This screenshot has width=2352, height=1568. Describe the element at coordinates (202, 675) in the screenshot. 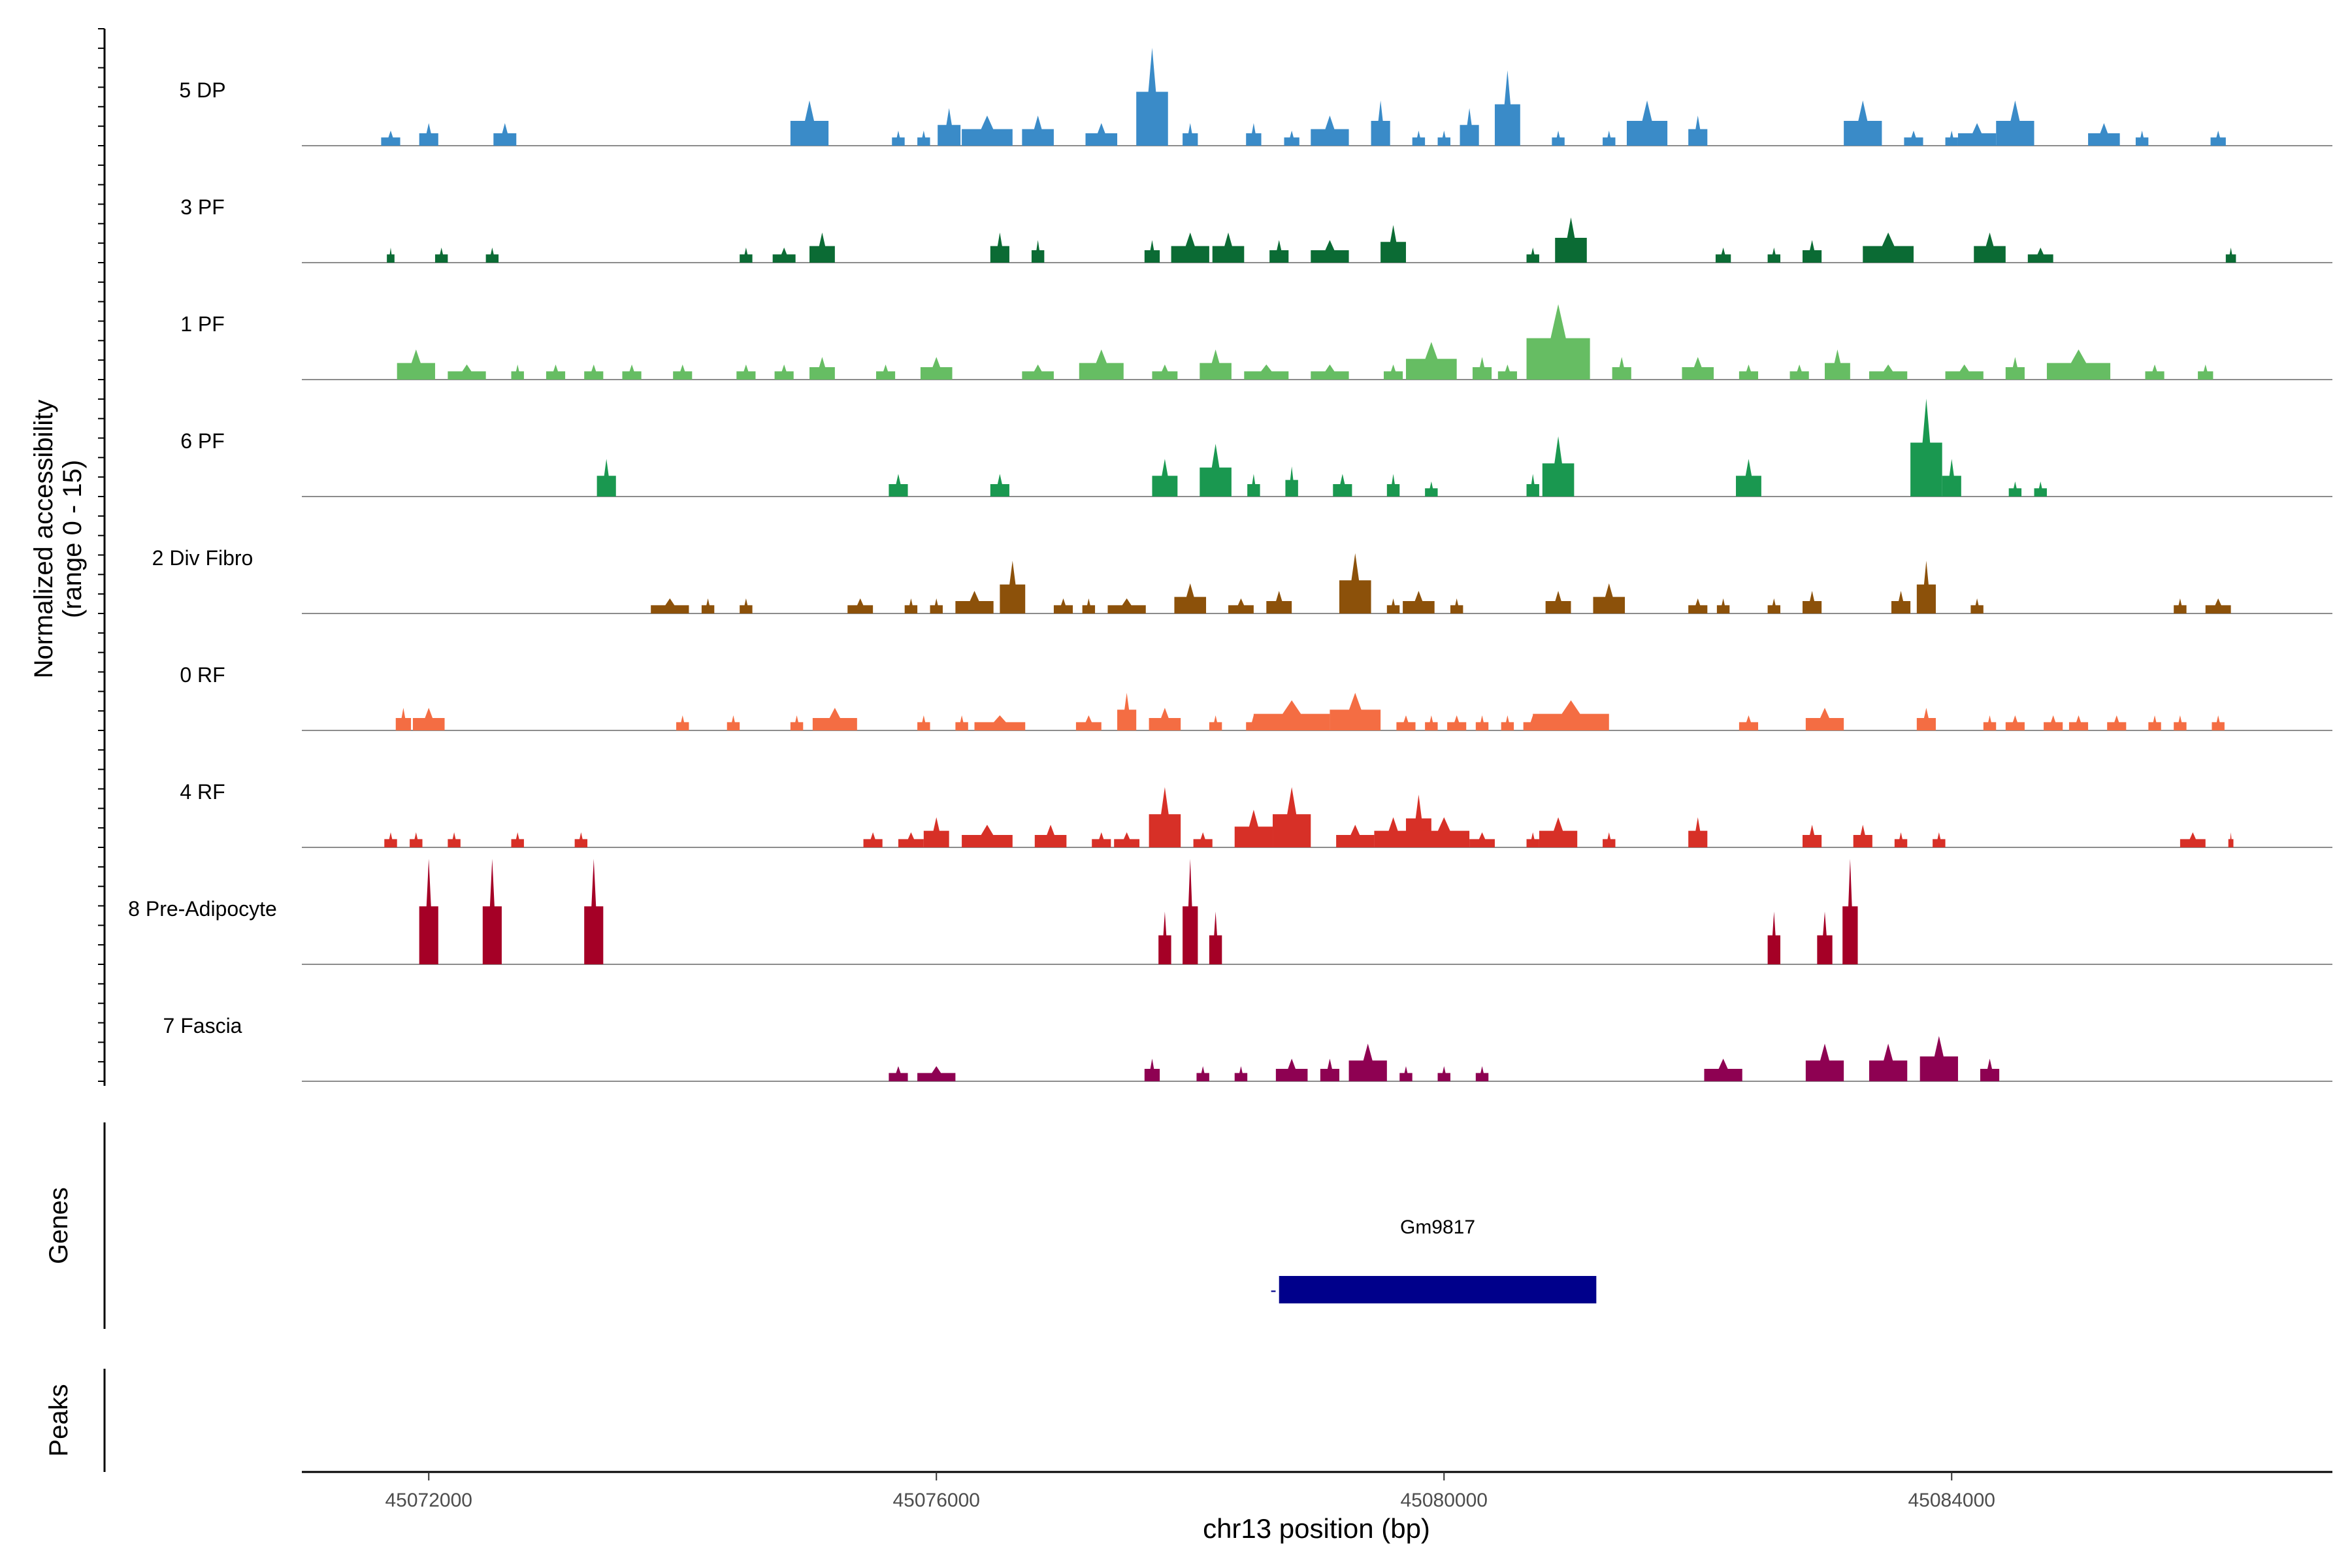

I see `track-label: 0 RF` at that location.